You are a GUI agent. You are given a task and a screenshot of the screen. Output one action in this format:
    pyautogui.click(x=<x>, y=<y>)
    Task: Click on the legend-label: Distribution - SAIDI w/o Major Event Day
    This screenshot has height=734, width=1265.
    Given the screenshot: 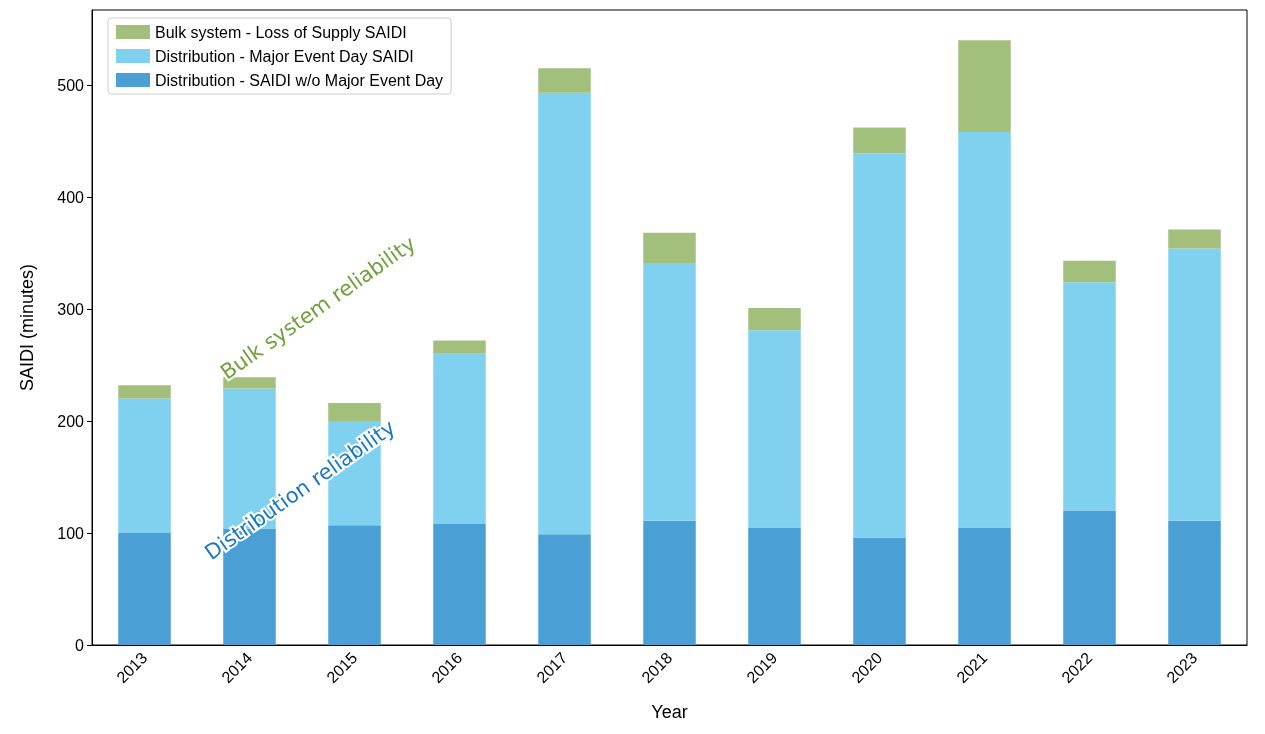 What is the action you would take?
    pyautogui.click(x=299, y=80)
    